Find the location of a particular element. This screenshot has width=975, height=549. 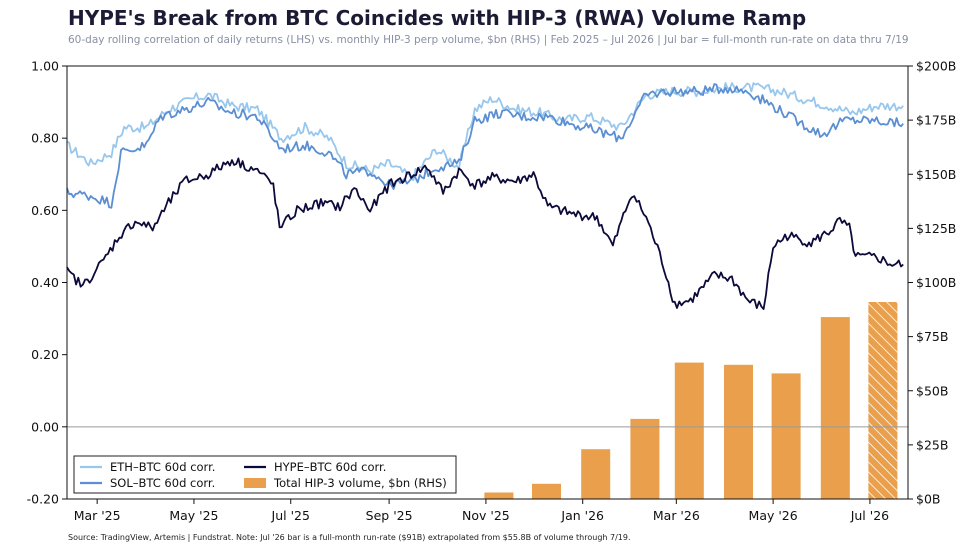

x-tick-label: Nov '25 is located at coordinates (486, 515).